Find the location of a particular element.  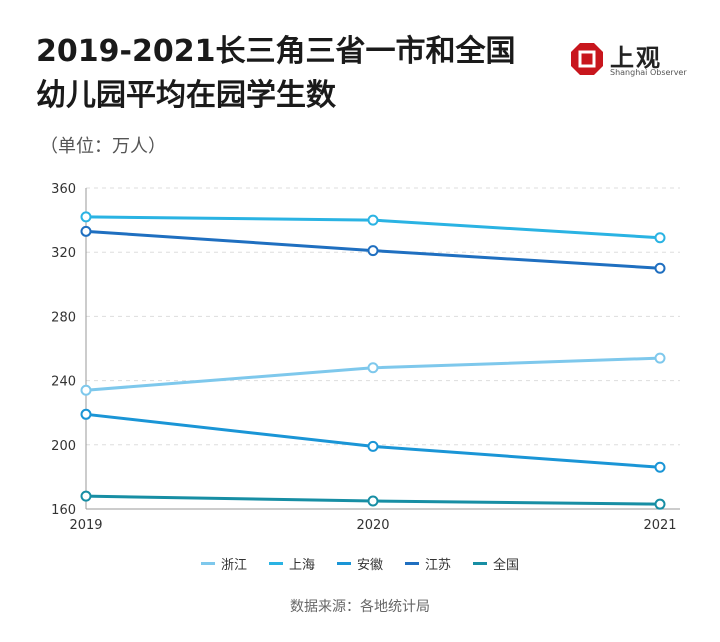

logo: 上观 Shanghai Observer is located at coordinates (635, 63).